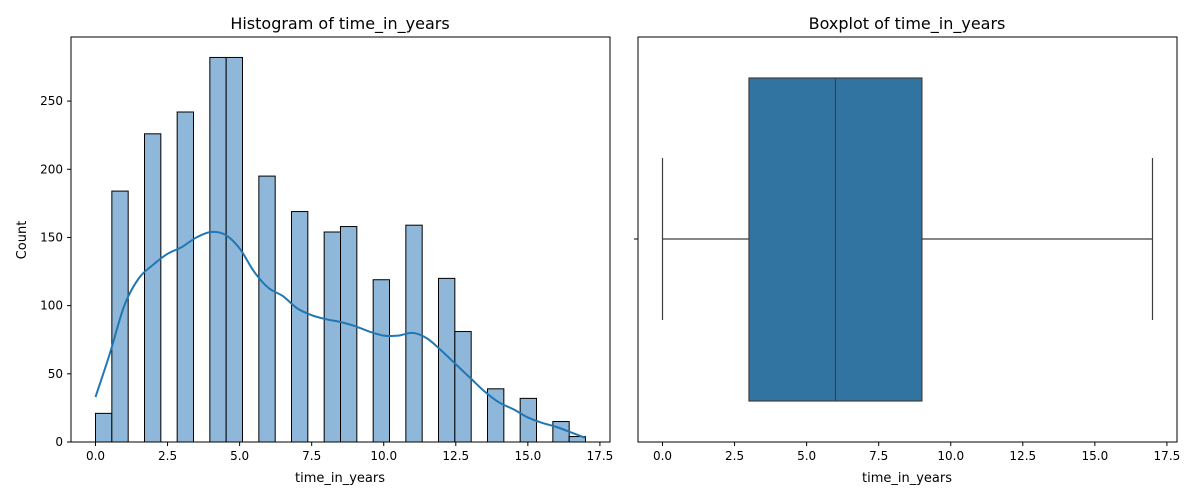 The image size is (1200, 500). Describe the element at coordinates (455, 456) in the screenshot. I see `histogram-x-tick-label: 12.5` at that location.